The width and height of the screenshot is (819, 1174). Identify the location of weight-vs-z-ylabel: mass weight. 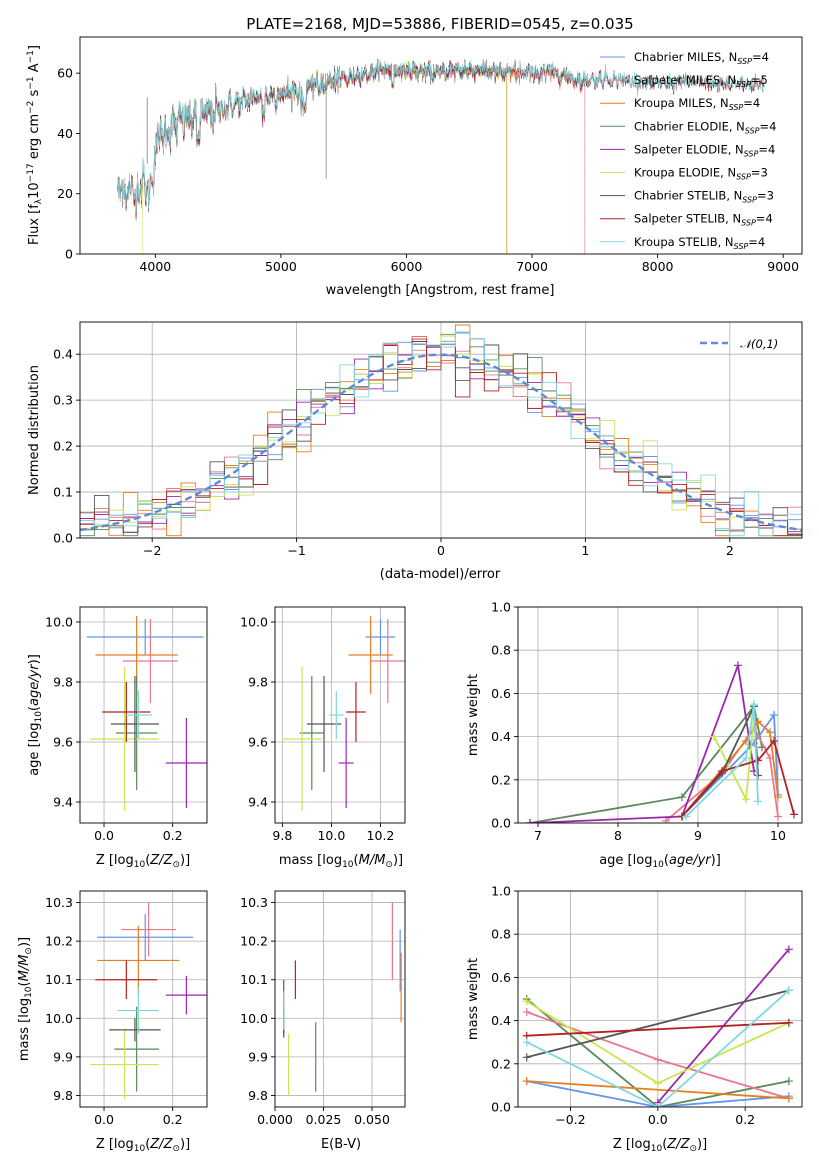
(473, 999).